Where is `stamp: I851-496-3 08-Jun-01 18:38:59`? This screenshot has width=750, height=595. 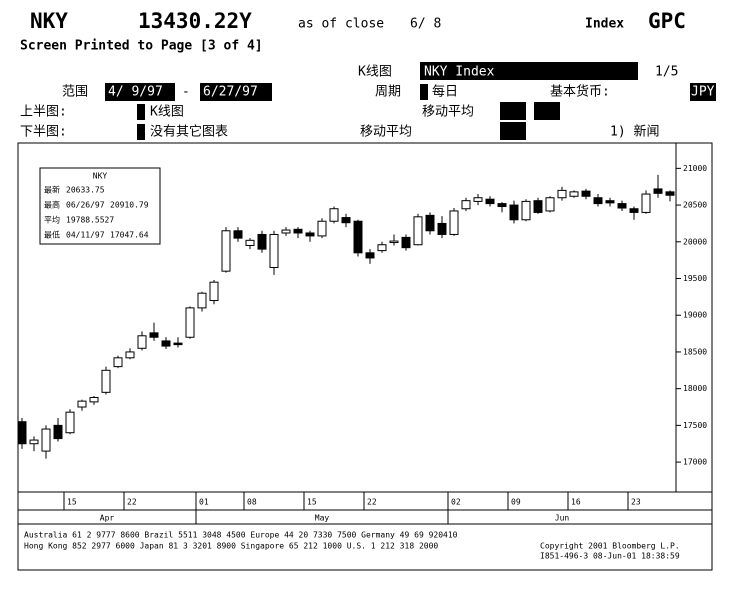
stamp: I851-496-3 08-Jun-01 18:38:59 is located at coordinates (610, 556).